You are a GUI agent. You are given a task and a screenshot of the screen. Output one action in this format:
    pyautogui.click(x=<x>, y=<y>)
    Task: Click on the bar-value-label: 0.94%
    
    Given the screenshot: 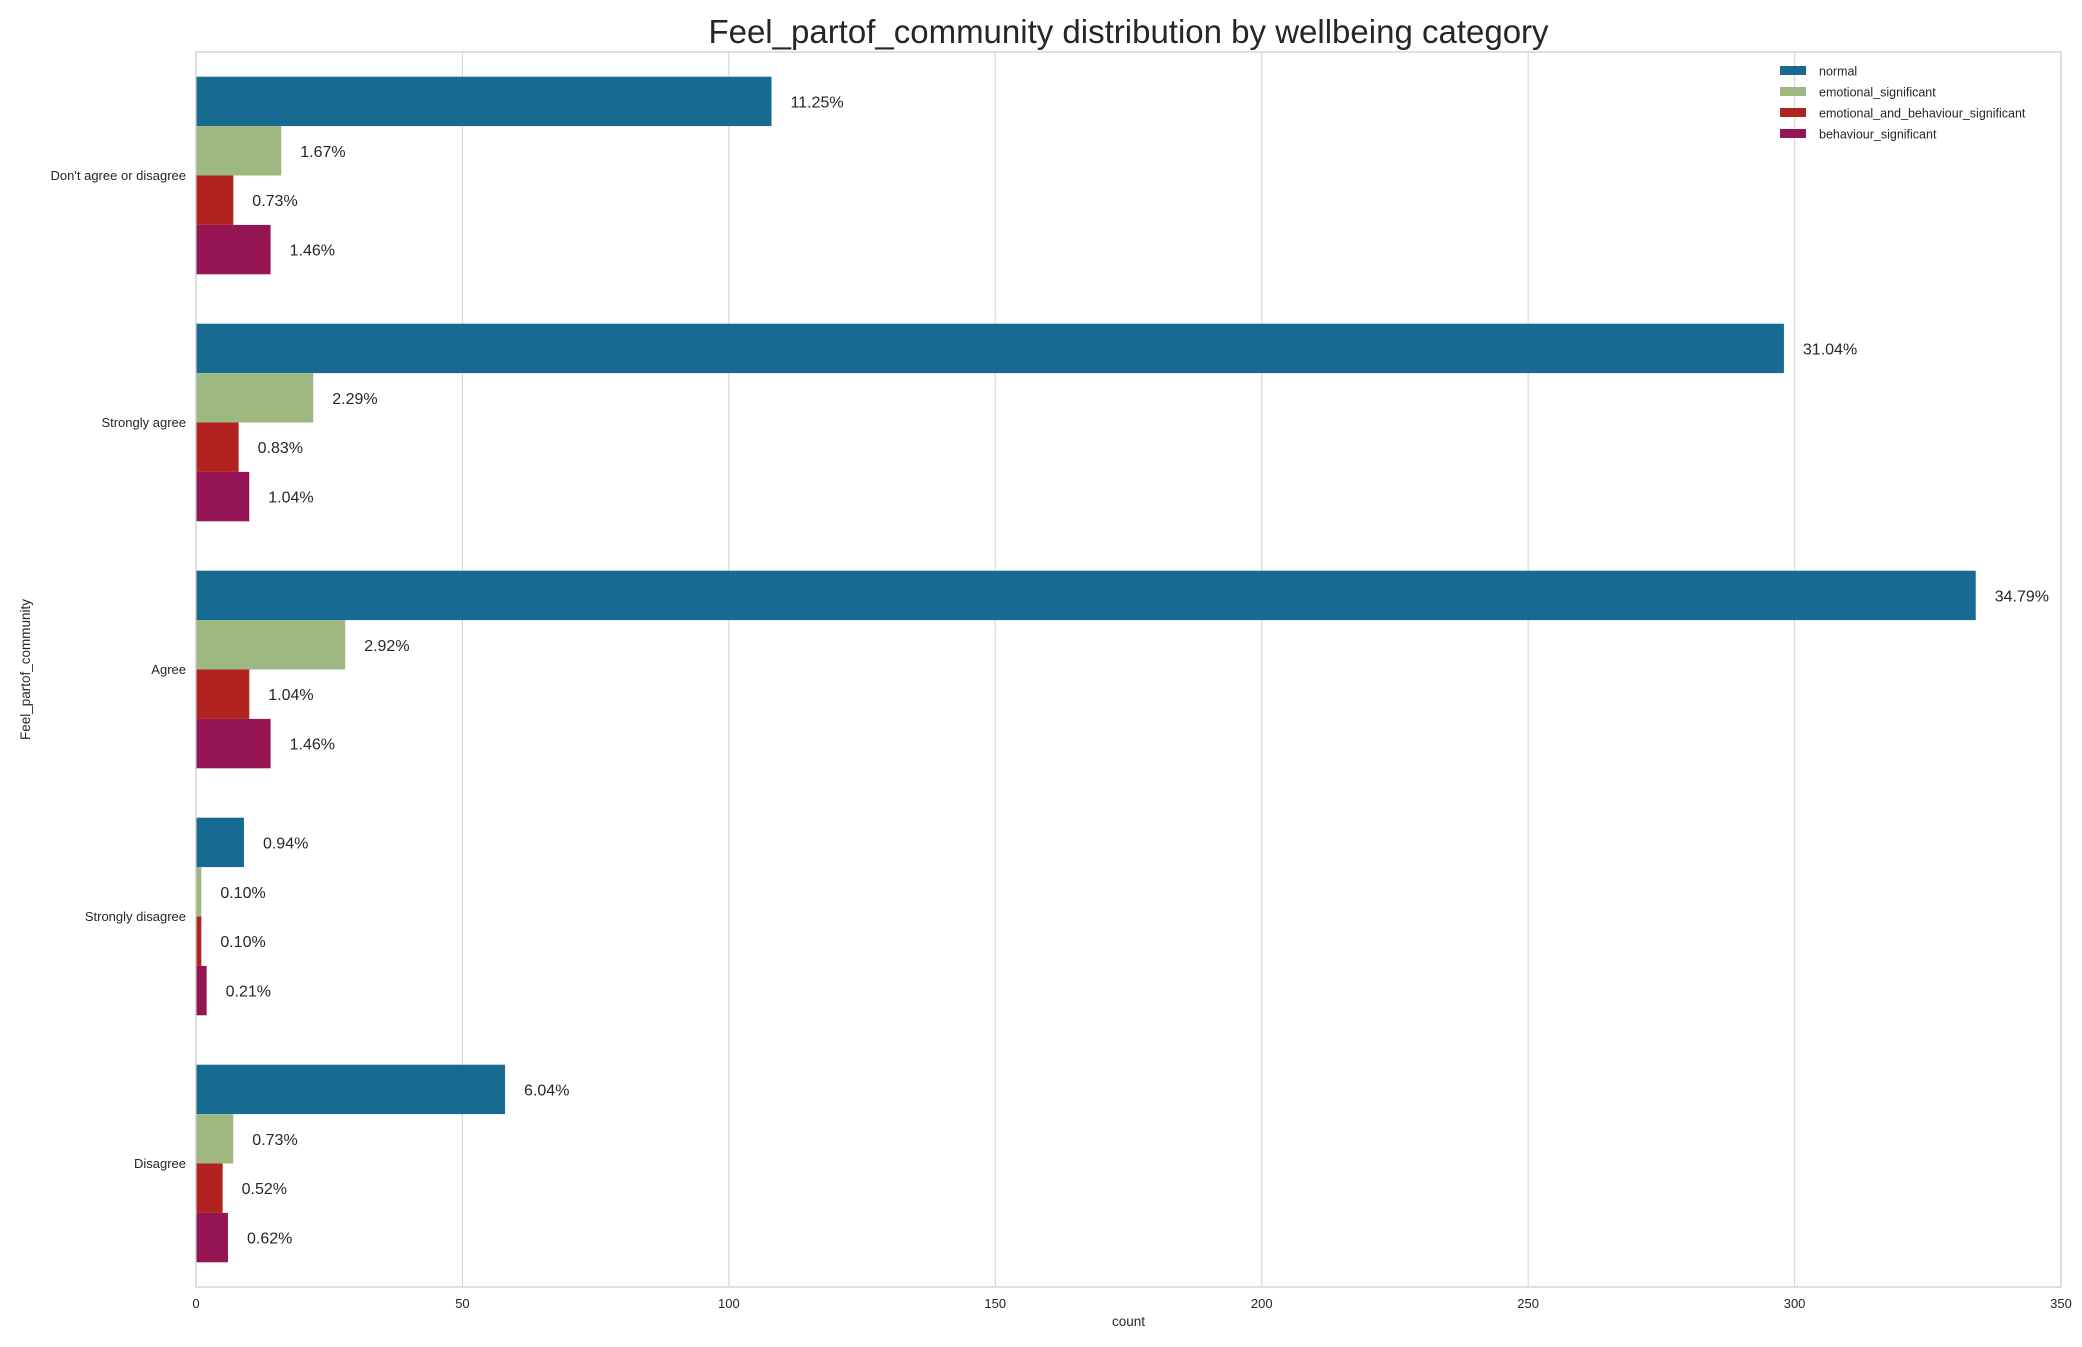 What is the action you would take?
    pyautogui.click(x=285, y=843)
    